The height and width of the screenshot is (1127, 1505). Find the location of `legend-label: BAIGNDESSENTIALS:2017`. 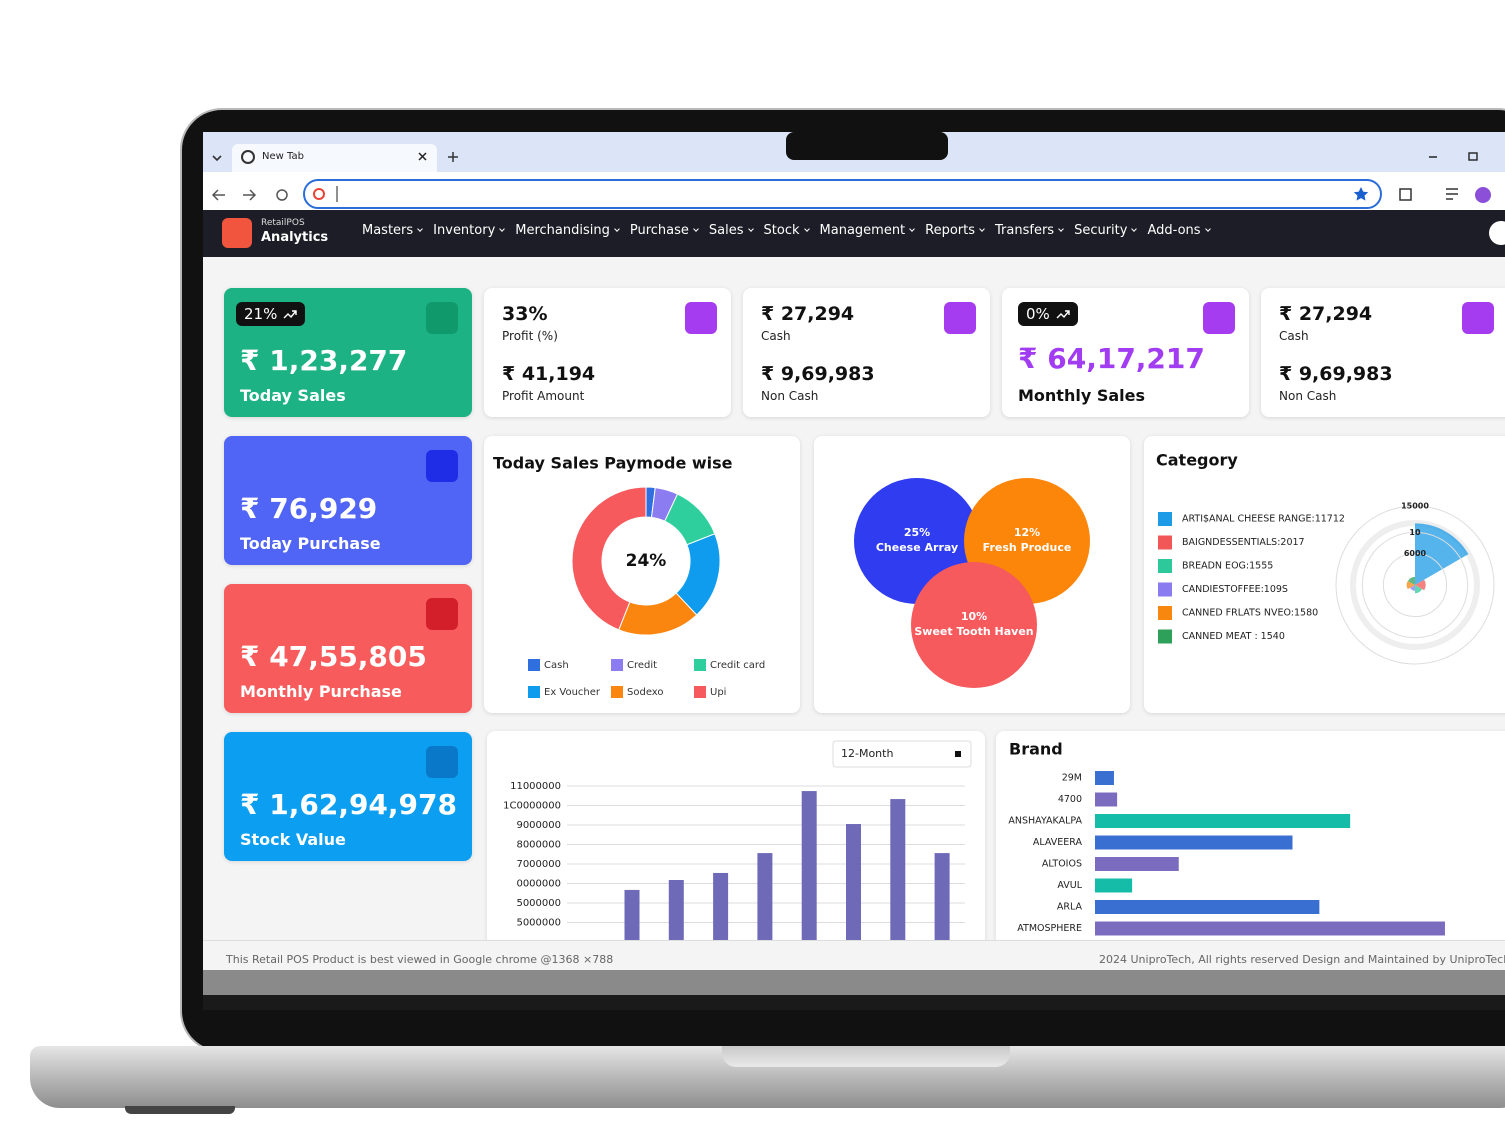

legend-label: BAIGNDESSENTIALS:2017 is located at coordinates (1243, 542).